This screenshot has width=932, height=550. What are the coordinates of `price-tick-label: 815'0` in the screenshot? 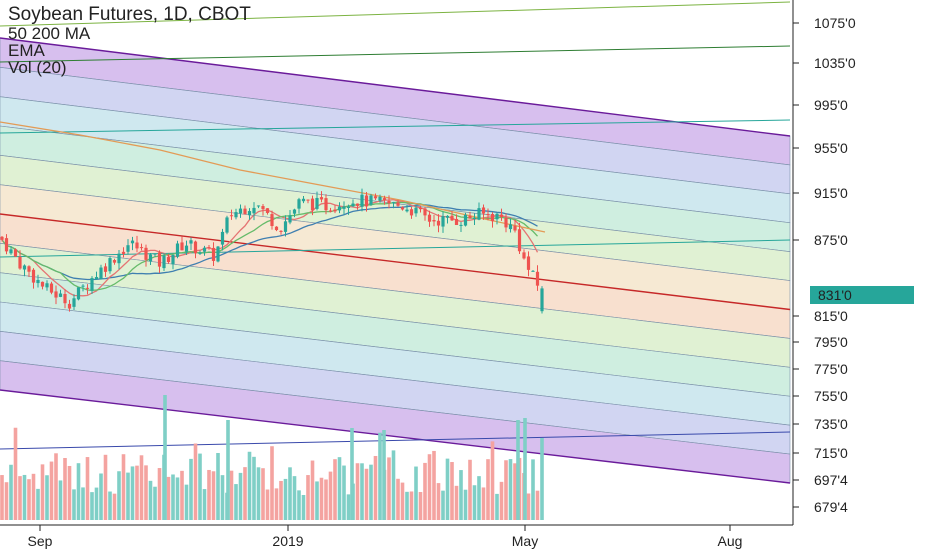 It's located at (831, 316).